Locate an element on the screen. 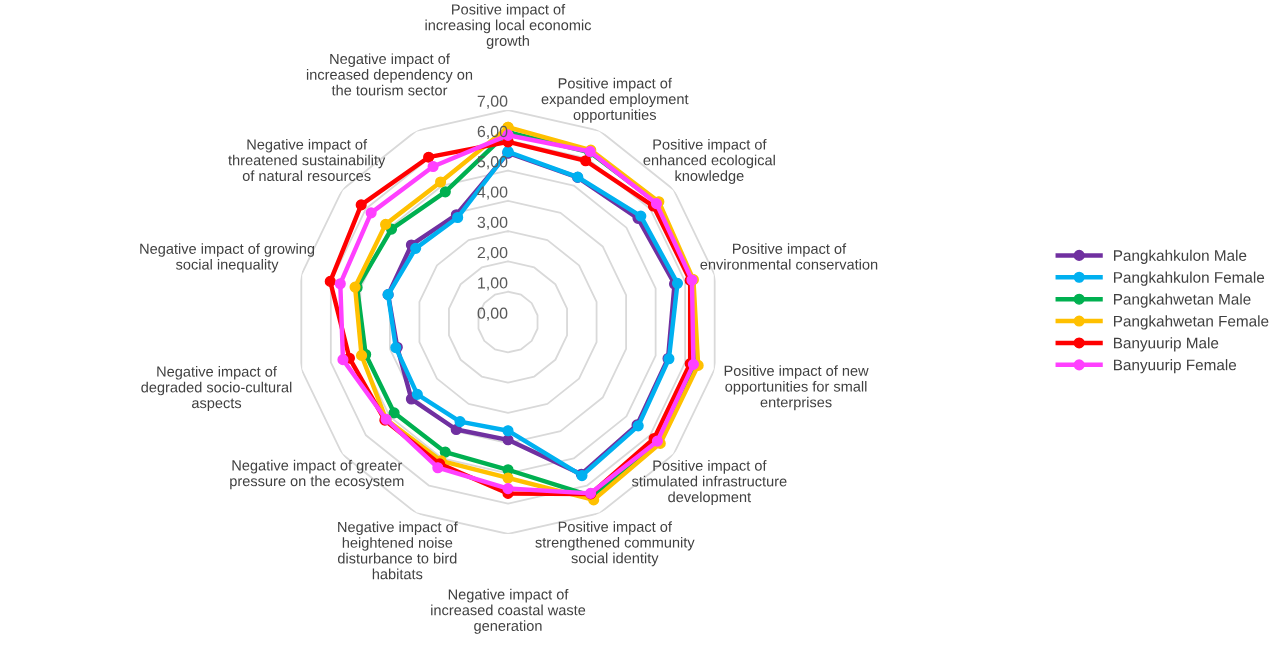  legend-label: Pangkahwetan Female is located at coordinates (1191, 322).